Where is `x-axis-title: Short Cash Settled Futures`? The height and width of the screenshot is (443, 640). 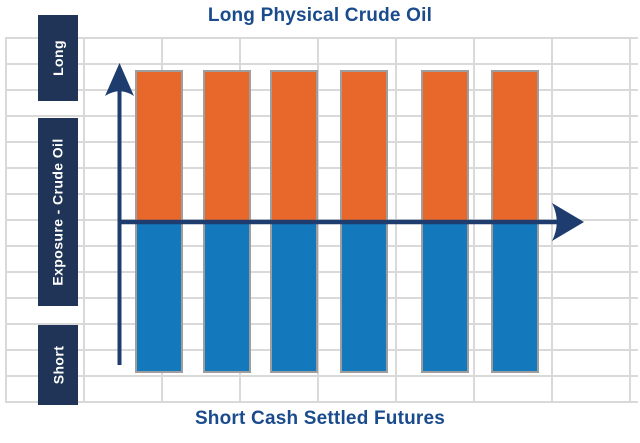
x-axis-title: Short Cash Settled Futures is located at coordinates (320, 418).